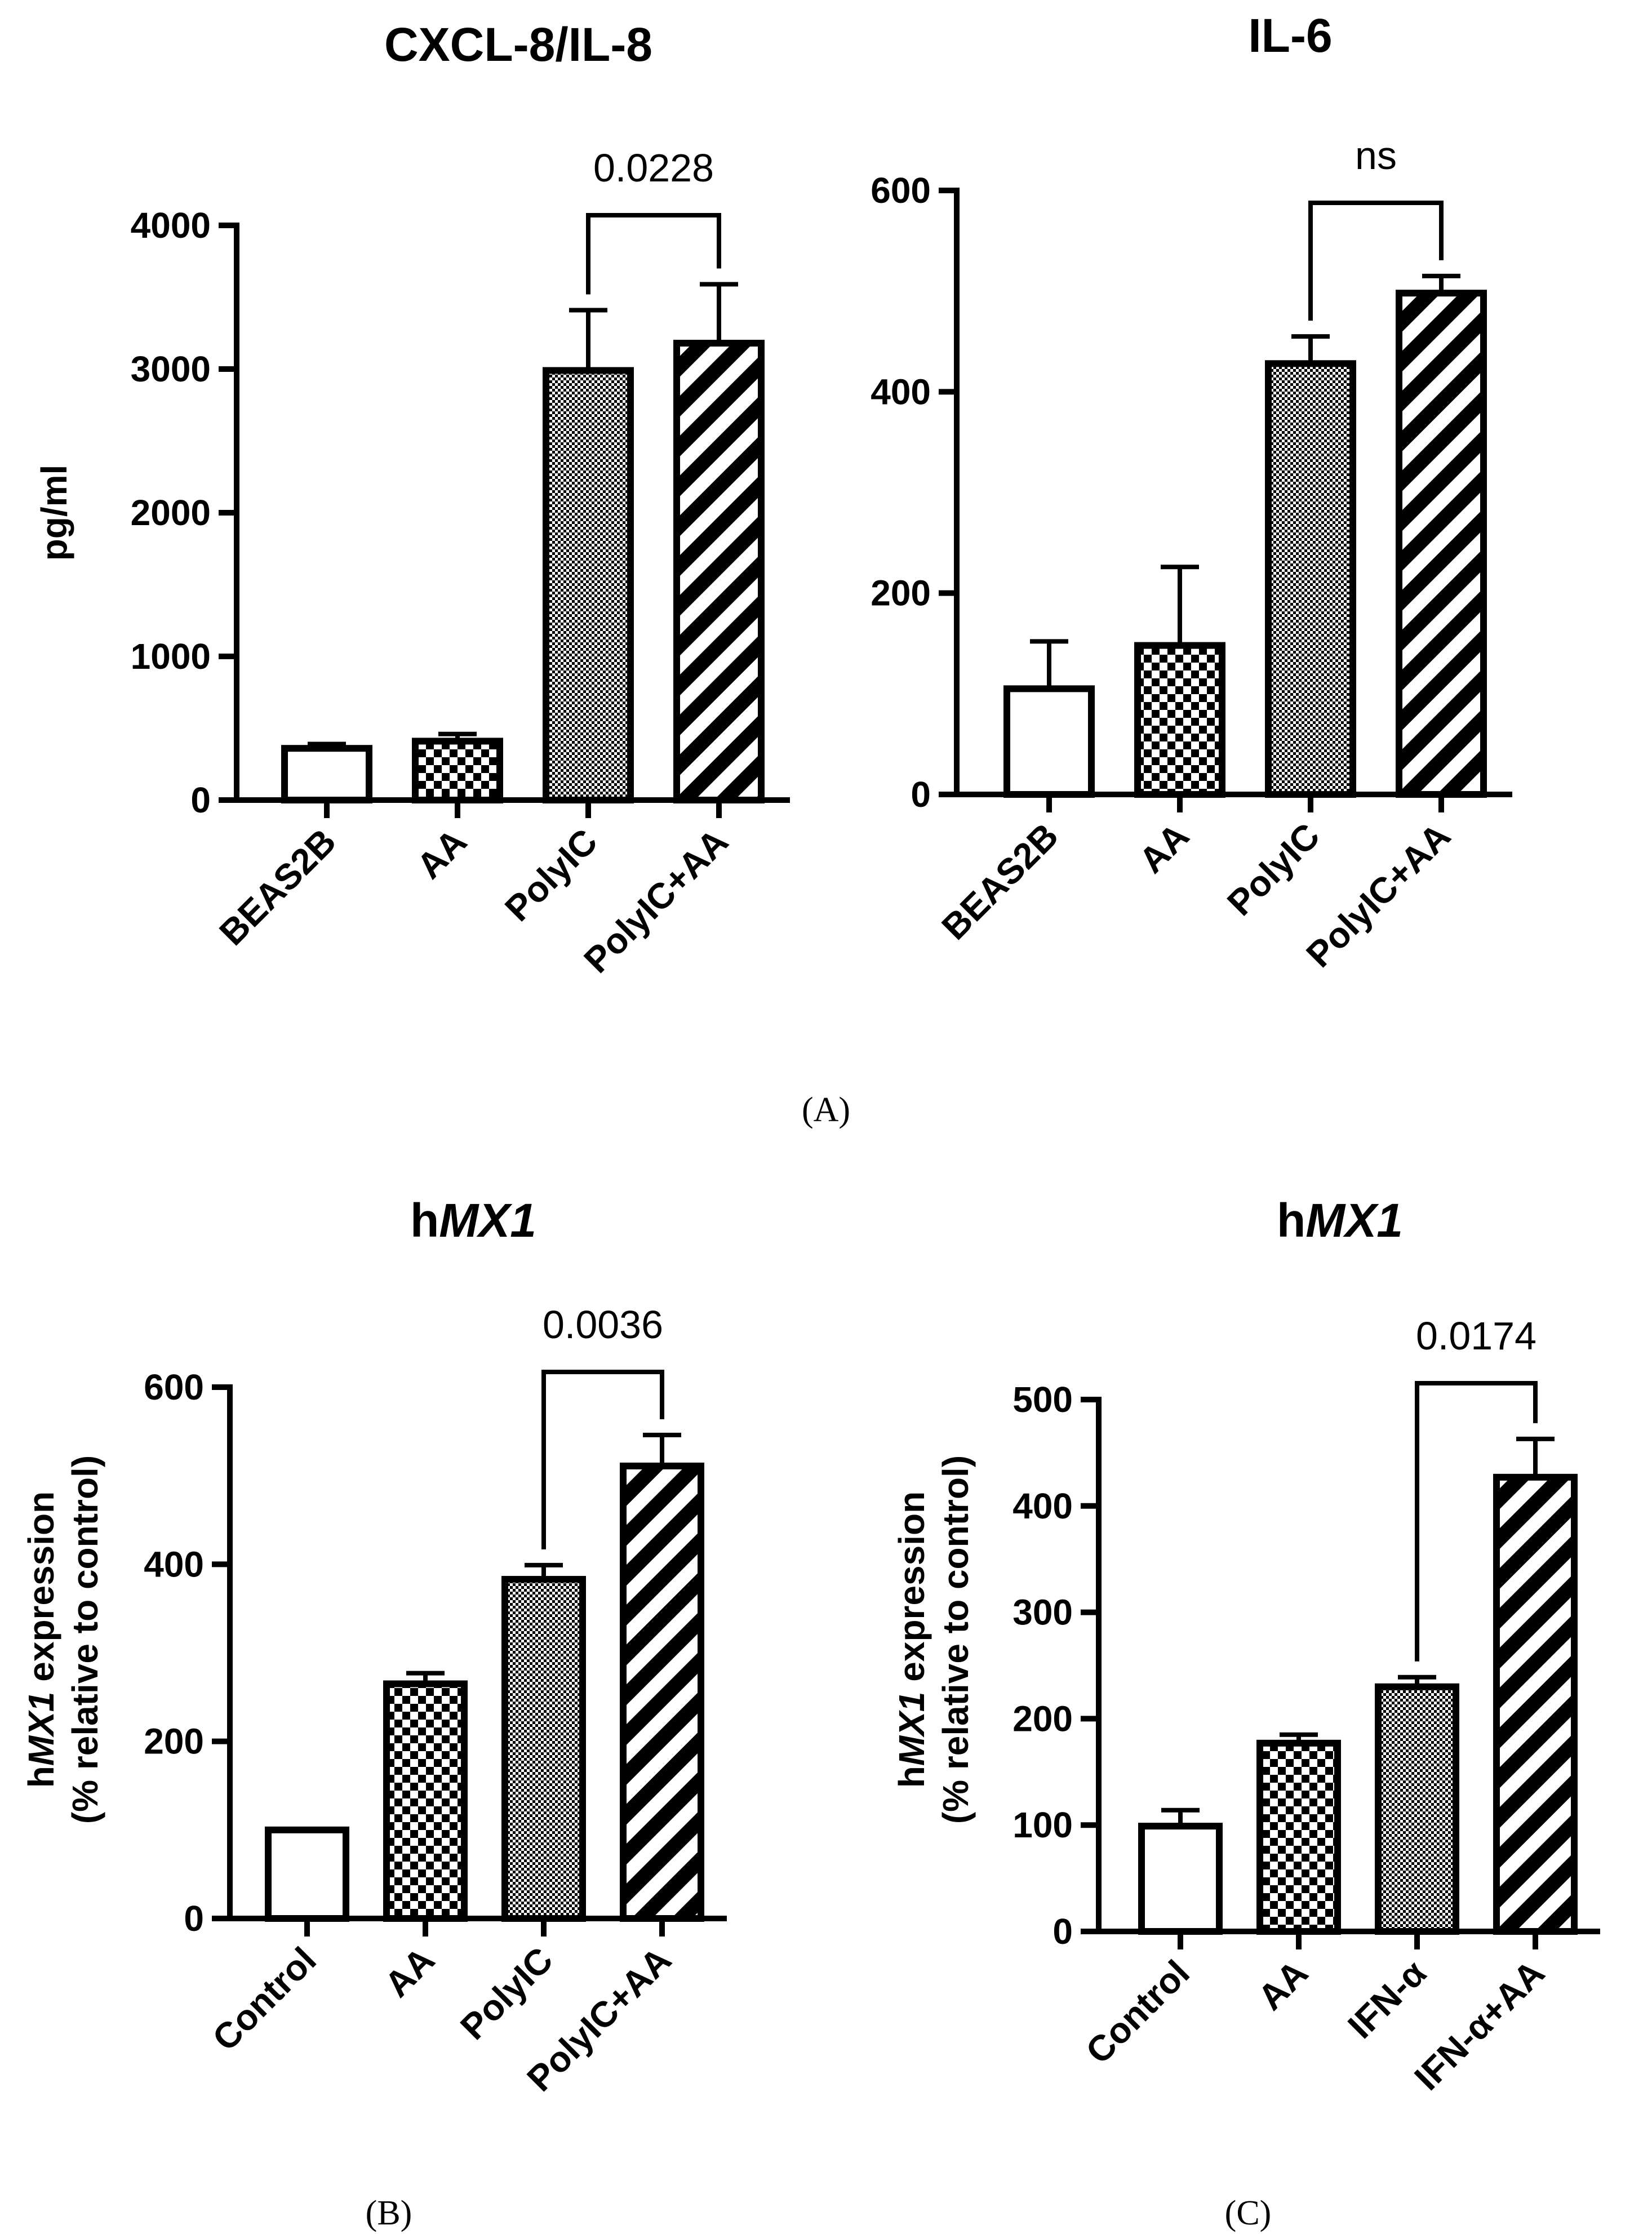  Describe the element at coordinates (1387, 1999) in the screenshot. I see `category-label: IFN-α` at that location.